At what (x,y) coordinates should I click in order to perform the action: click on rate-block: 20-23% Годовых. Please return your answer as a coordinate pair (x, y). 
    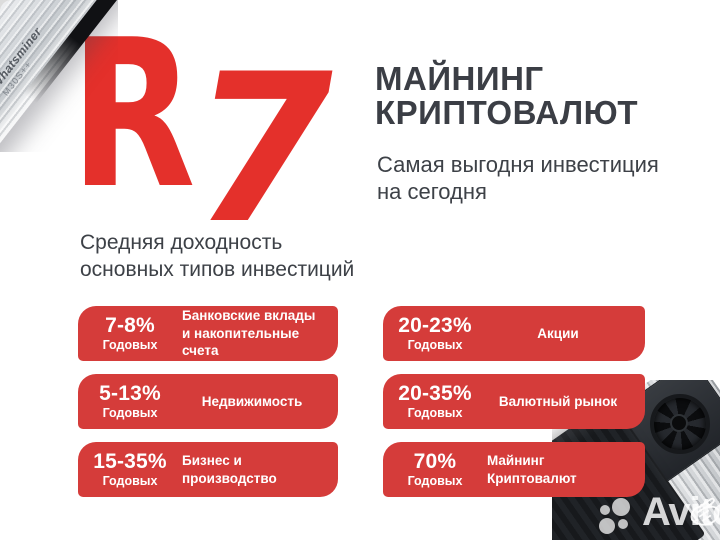
    Looking at the image, I should click on (435, 333).